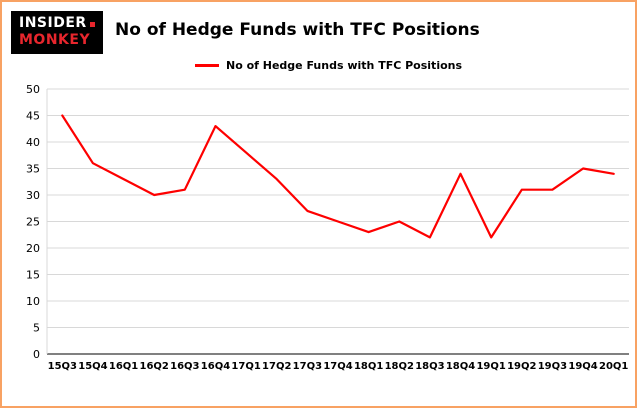 This screenshot has width=637, height=408. I want to click on y-tick-label: 10, so click(33, 301).